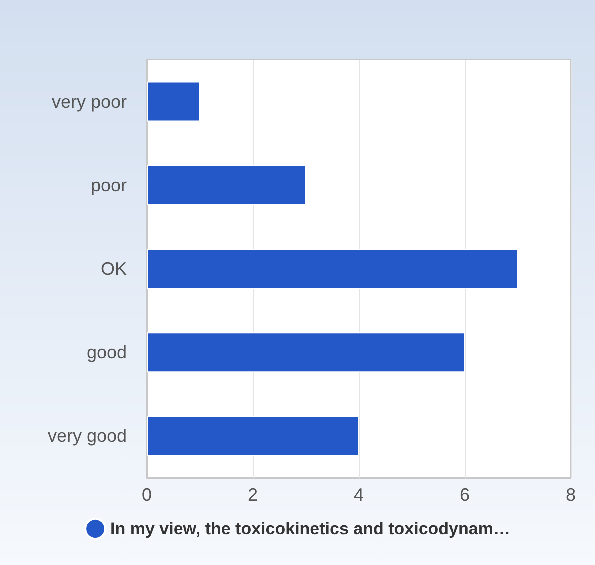  What do you see at coordinates (87, 436) in the screenshot?
I see `y-tick-label: very good` at bounding box center [87, 436].